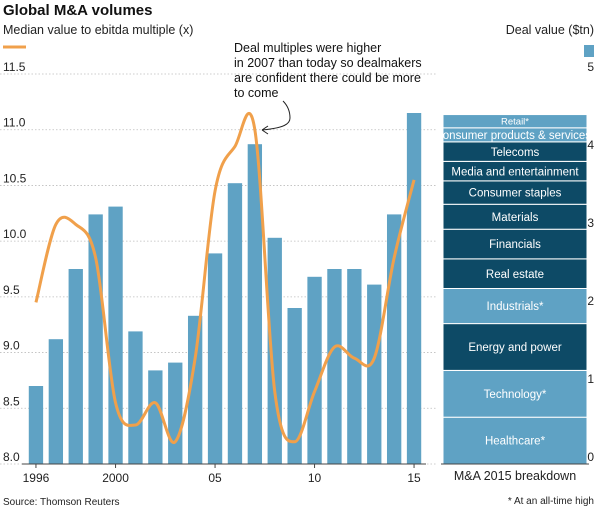 Image resolution: width=597 pixels, height=511 pixels. What do you see at coordinates (515, 476) in the screenshot?
I see `breakdown-label: M&A 2015 breakdown` at bounding box center [515, 476].